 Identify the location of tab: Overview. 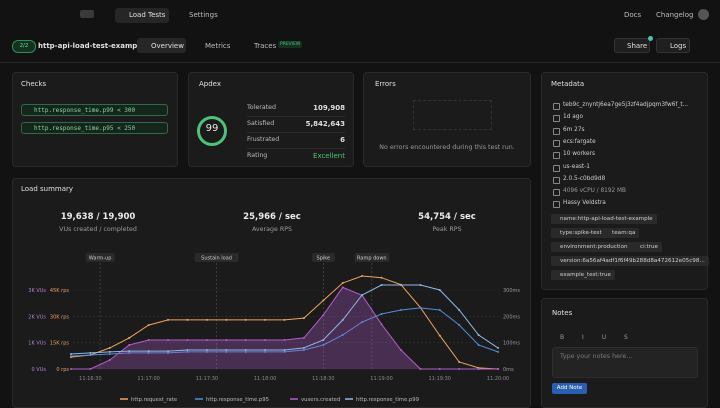
(167, 46).